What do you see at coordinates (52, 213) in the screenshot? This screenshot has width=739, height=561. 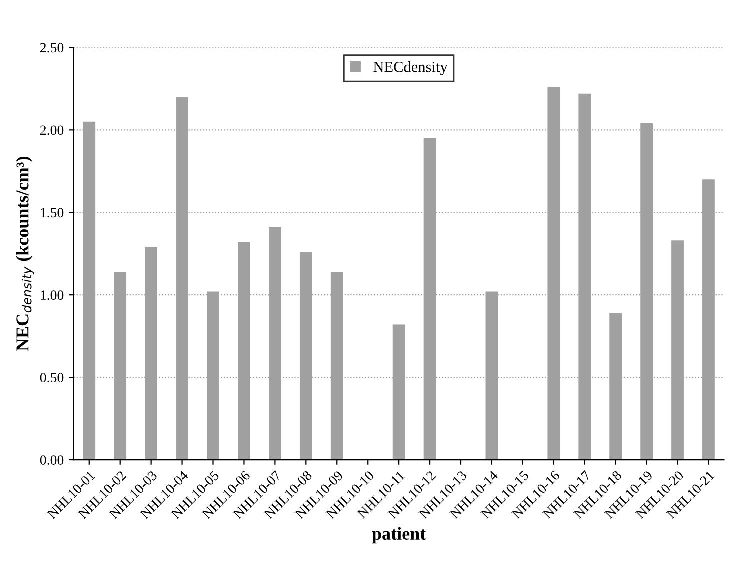 I see `y-tick-label: 1.50` at bounding box center [52, 213].